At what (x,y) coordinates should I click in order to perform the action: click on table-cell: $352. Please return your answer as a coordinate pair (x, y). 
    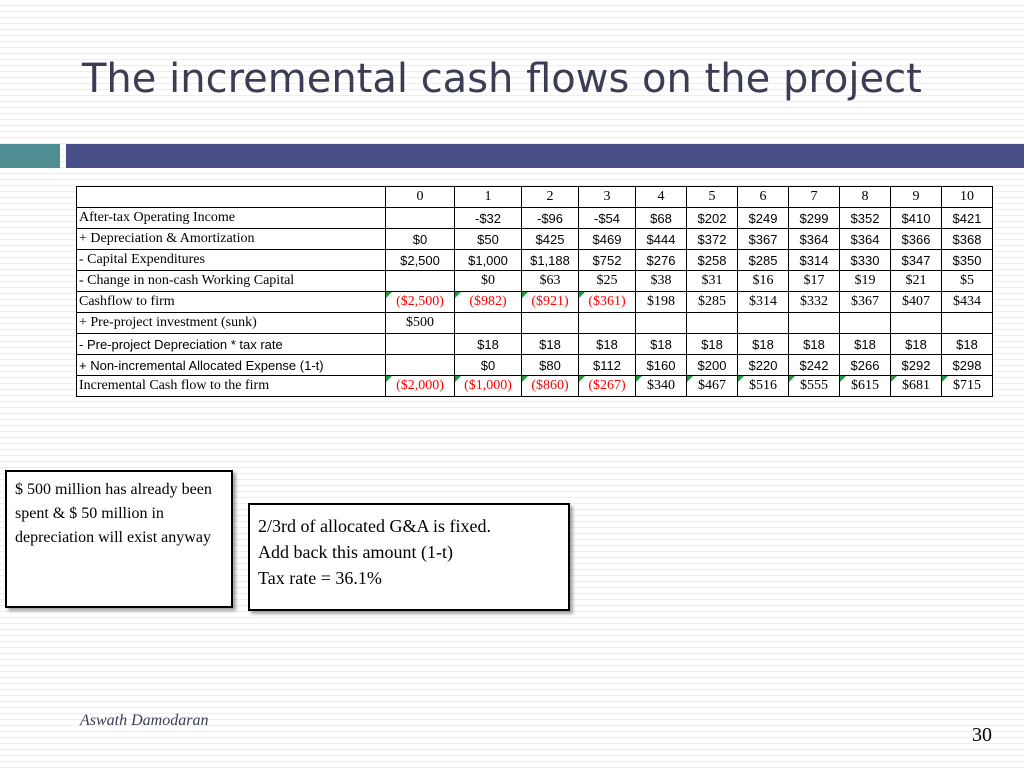
    Looking at the image, I should click on (865, 218).